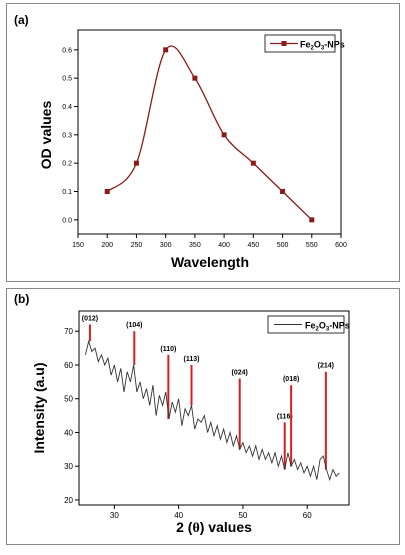 Image resolution: width=405 pixels, height=555 pixels. What do you see at coordinates (285, 416) in the screenshot?
I see `plot-b-peak-label: (116)` at bounding box center [285, 416].